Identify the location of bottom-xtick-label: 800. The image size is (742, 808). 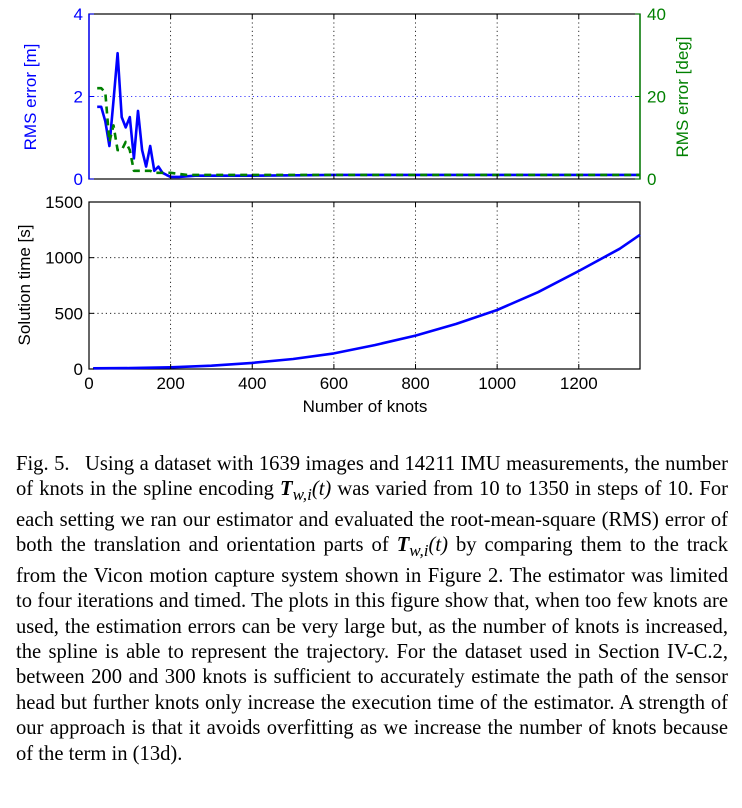
(415, 383).